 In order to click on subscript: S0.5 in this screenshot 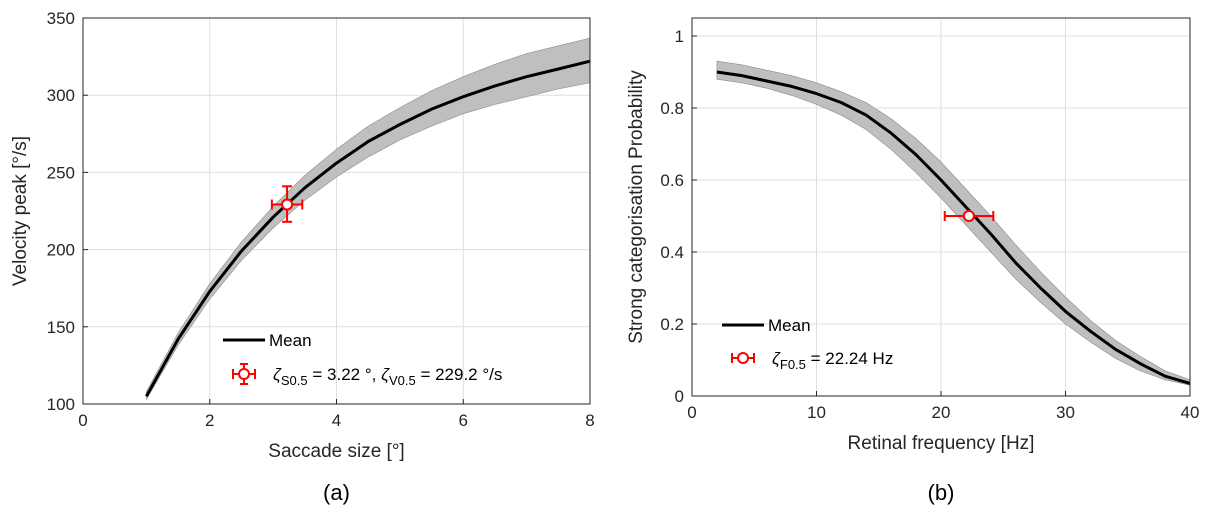, I will do `click(294, 380)`.